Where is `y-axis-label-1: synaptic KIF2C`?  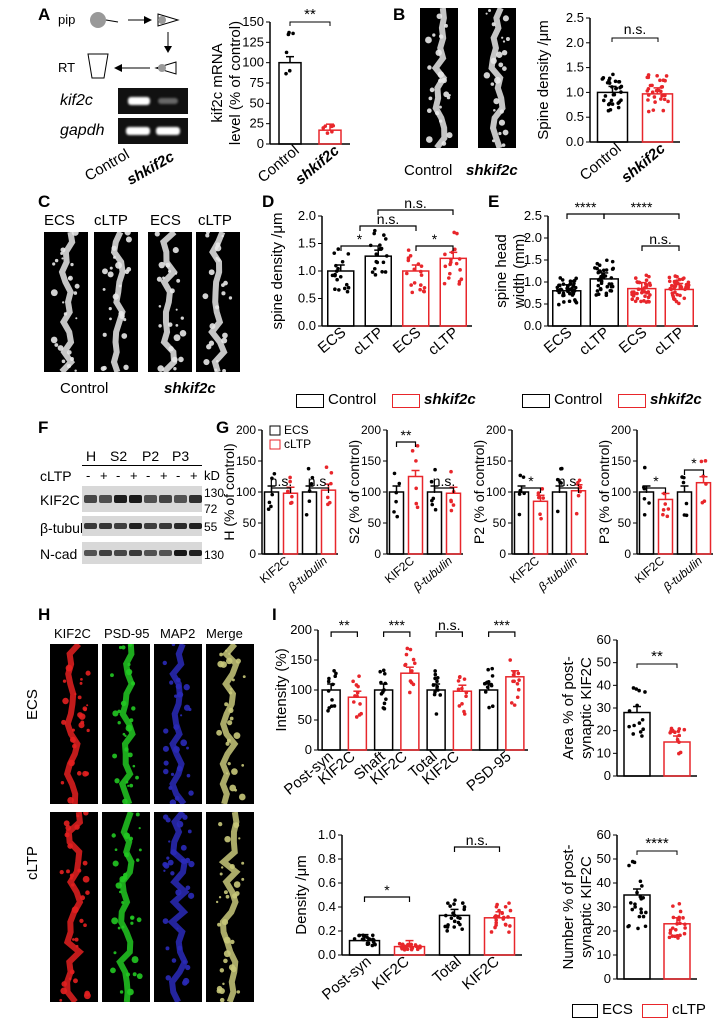
y-axis-label-1: synaptic KIF2C is located at coordinates (586, 907).